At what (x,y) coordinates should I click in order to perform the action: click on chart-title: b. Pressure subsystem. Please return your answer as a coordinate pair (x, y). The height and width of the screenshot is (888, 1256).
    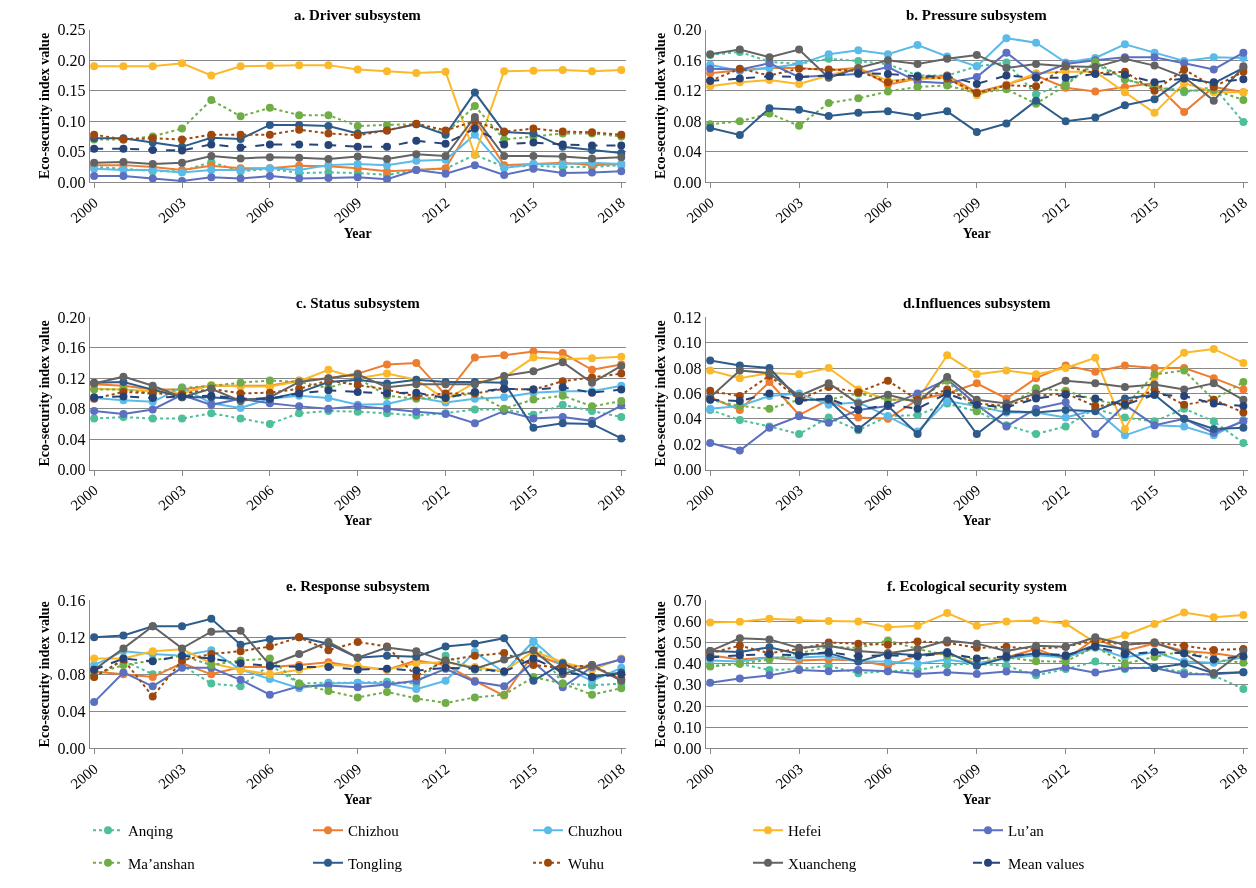
    Looking at the image, I should click on (977, 15).